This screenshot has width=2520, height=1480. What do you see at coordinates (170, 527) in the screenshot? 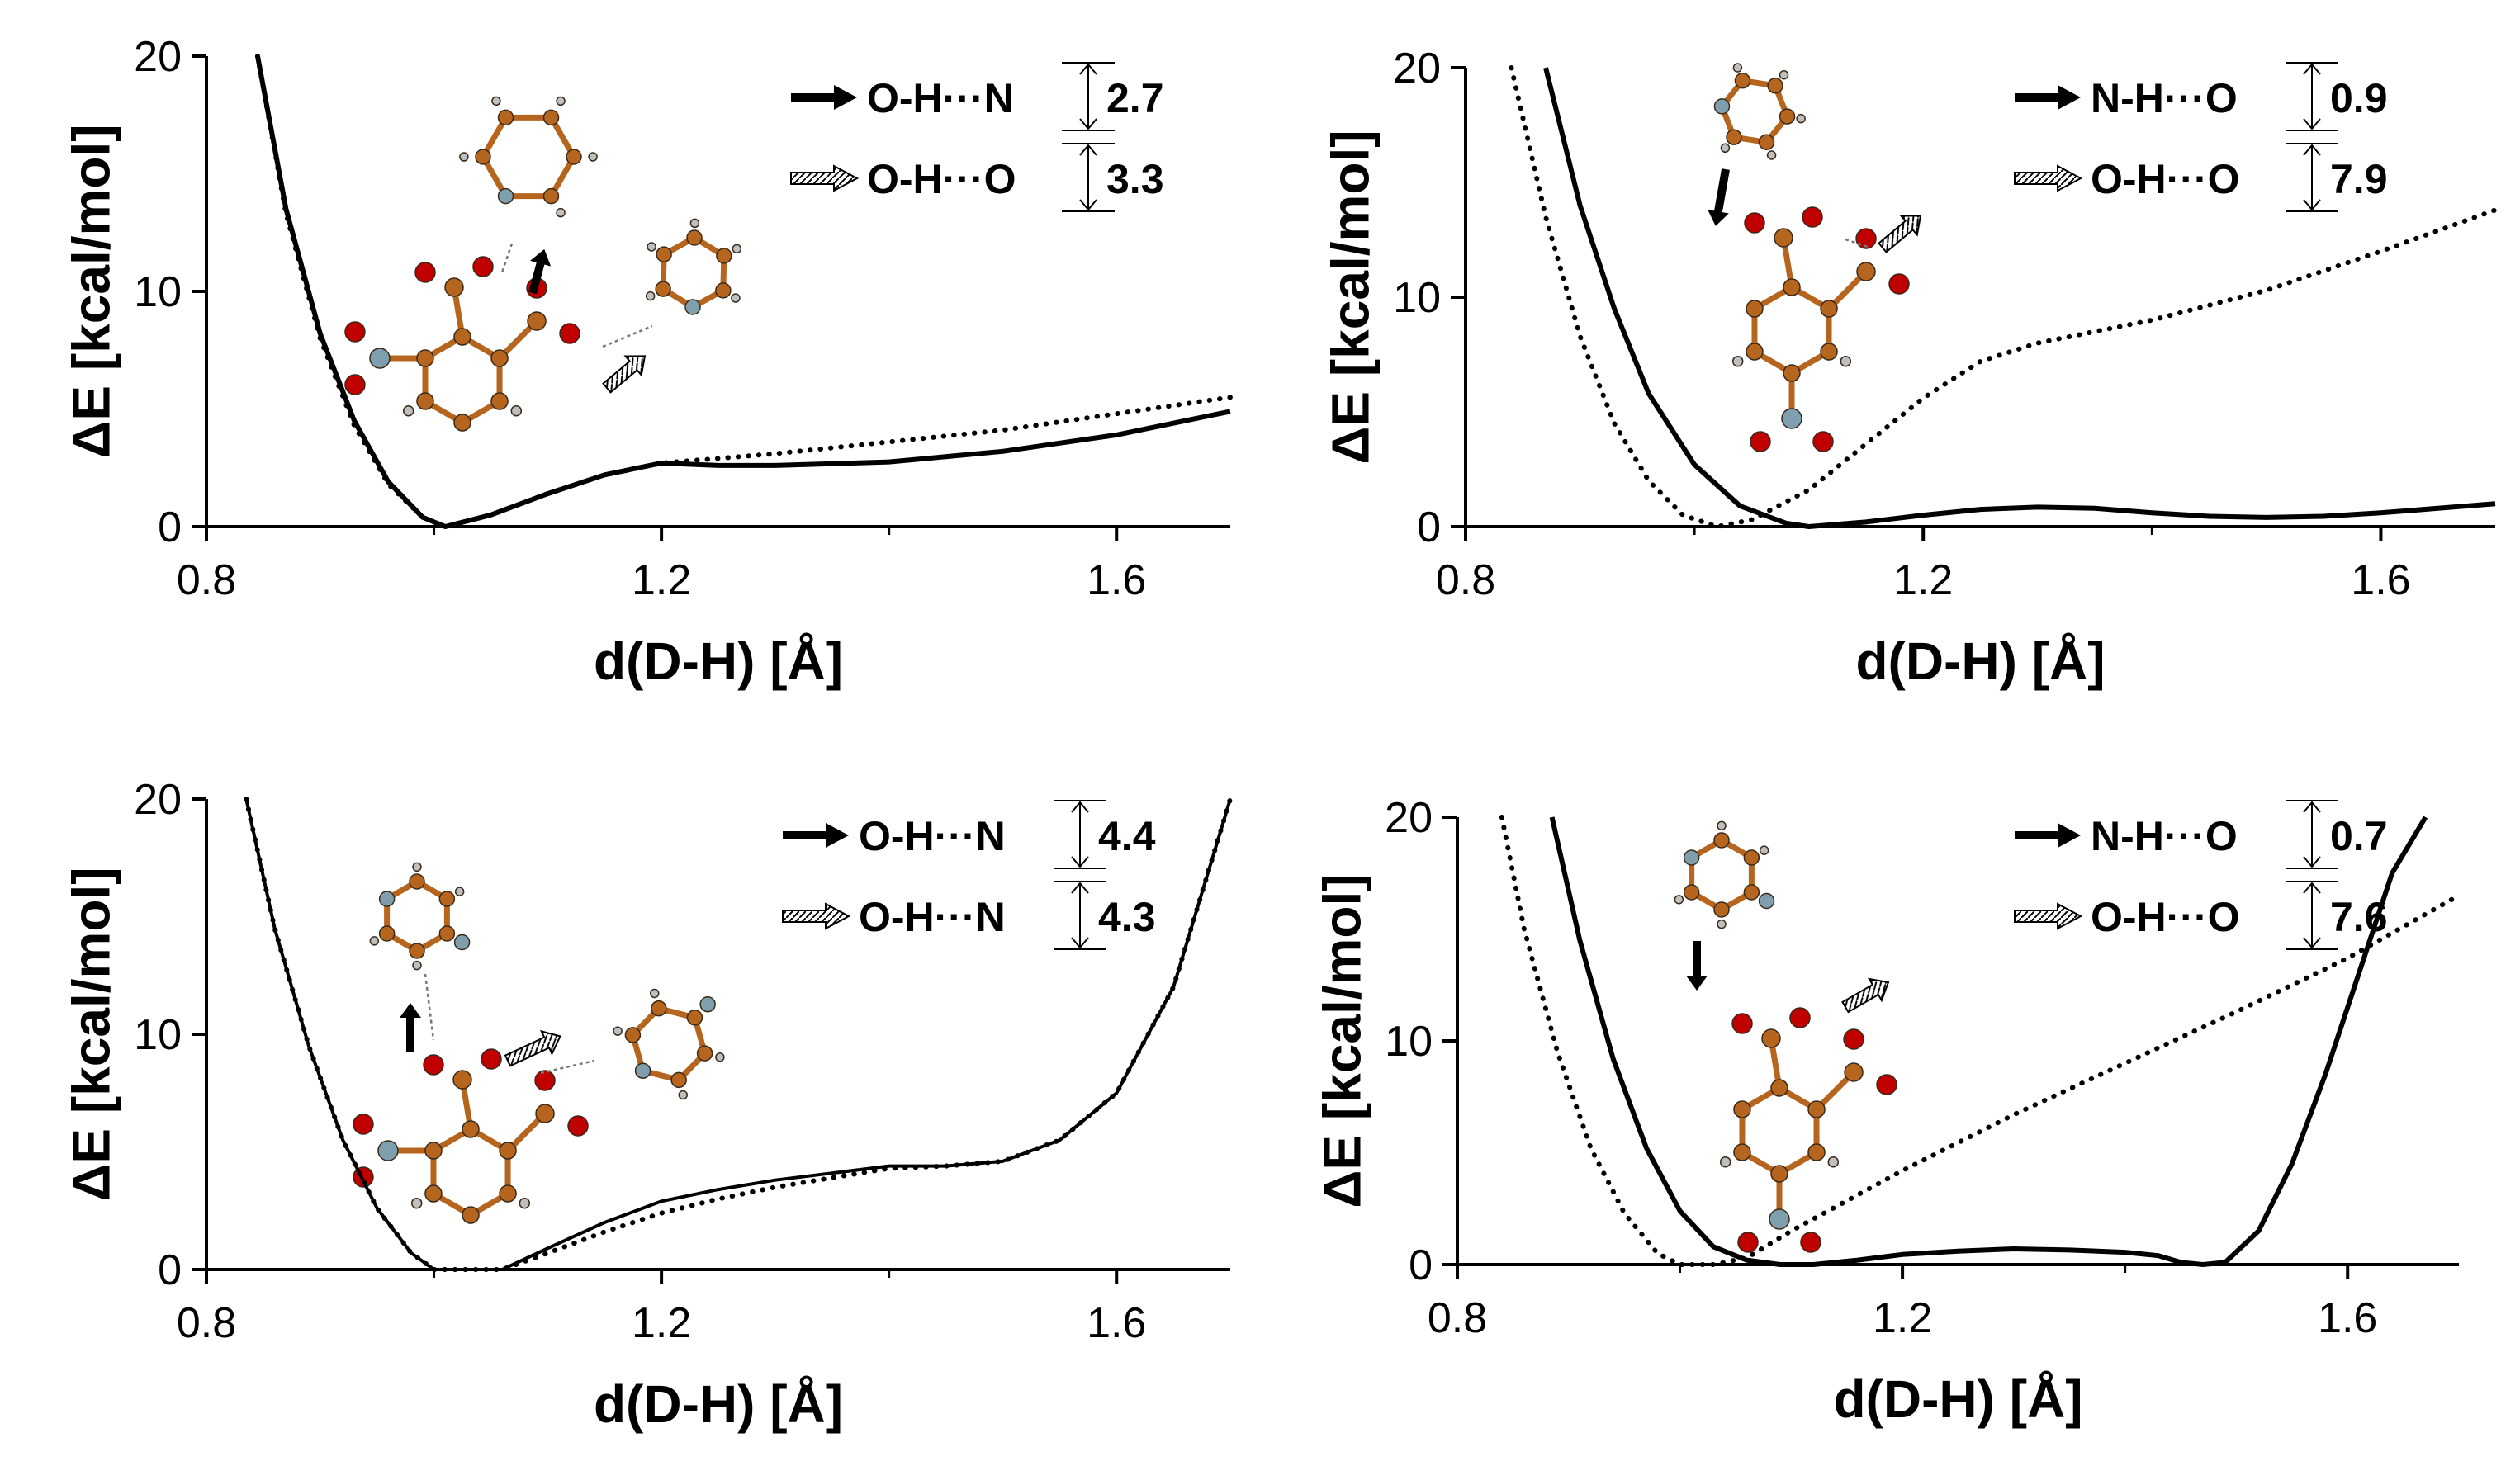
I see `y-tick-label: 0` at bounding box center [170, 527].